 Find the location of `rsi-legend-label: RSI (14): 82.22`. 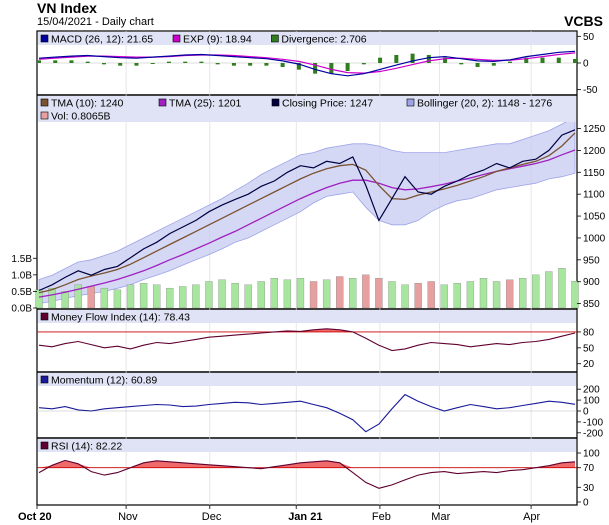

rsi-legend-label: RSI (14): 82.22 is located at coordinates (86, 447).